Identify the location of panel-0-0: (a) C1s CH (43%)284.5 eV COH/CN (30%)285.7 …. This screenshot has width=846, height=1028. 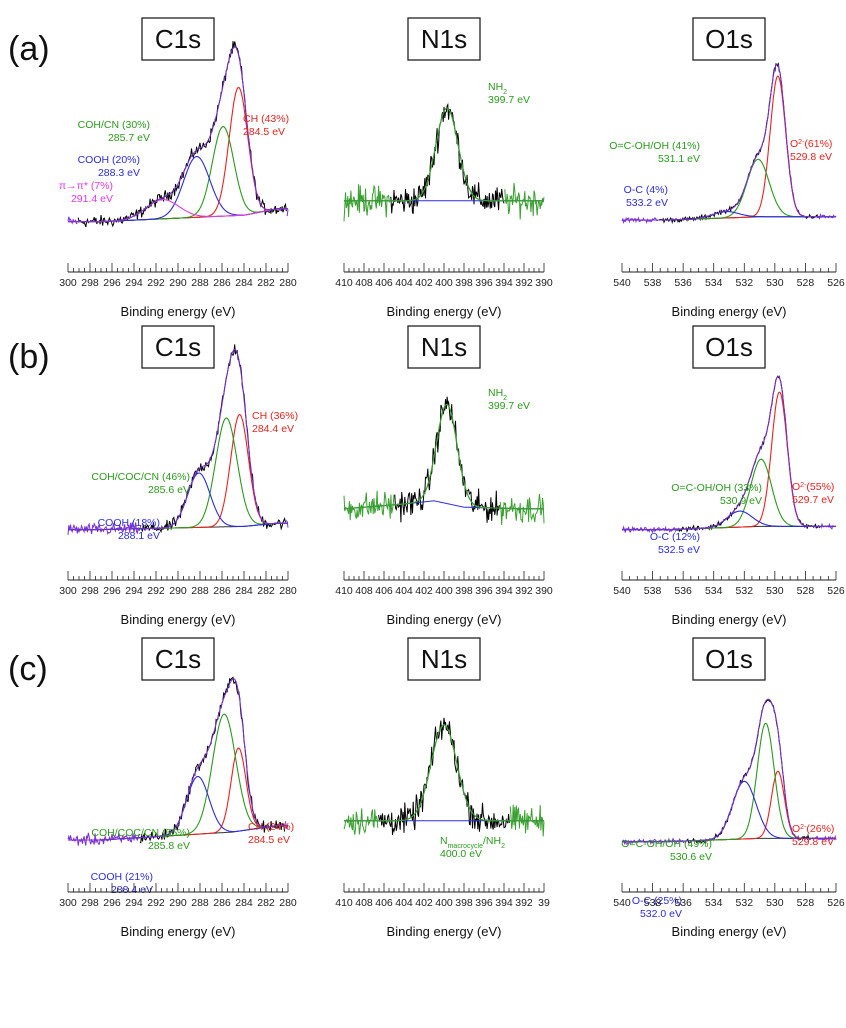
(152, 168).